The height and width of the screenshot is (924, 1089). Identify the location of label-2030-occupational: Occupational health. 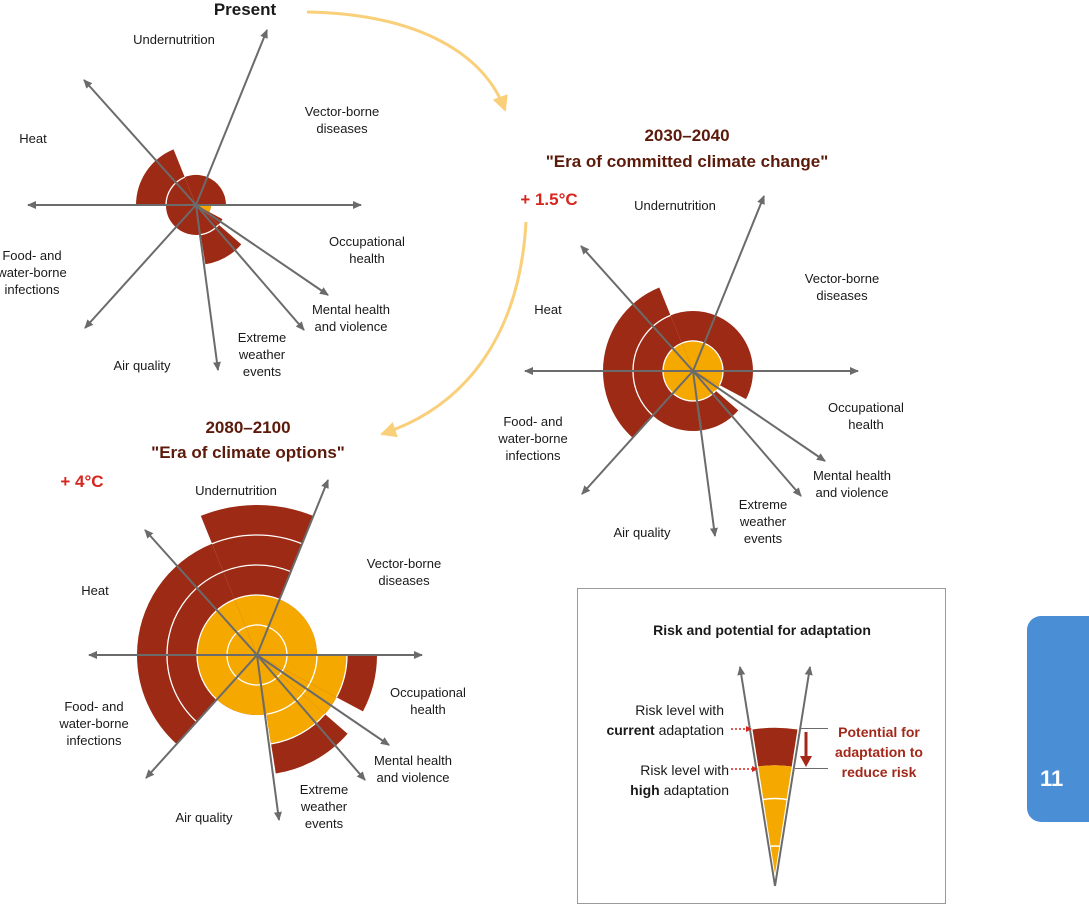
(866, 416).